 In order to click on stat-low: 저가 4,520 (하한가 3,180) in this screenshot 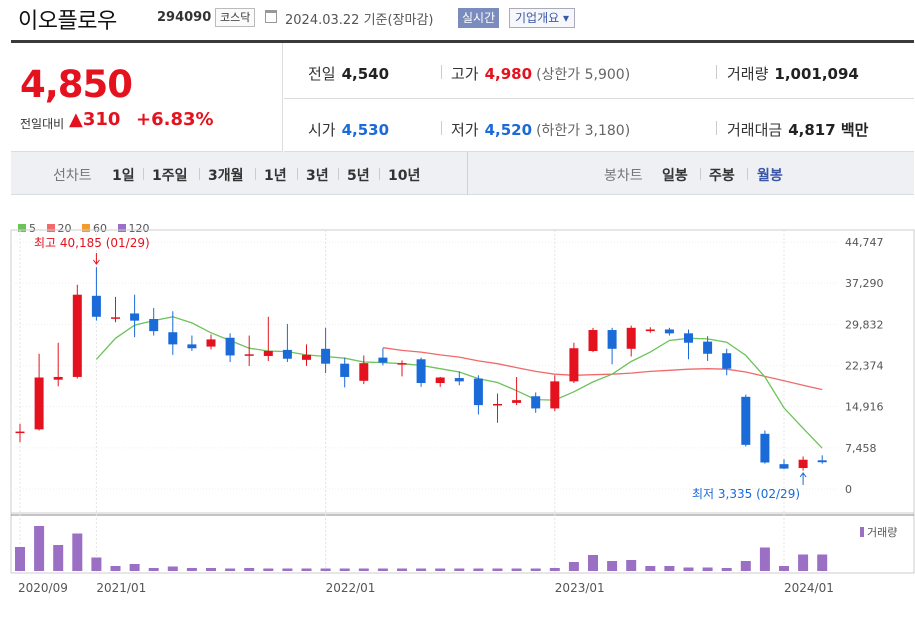, I will do `click(540, 129)`.